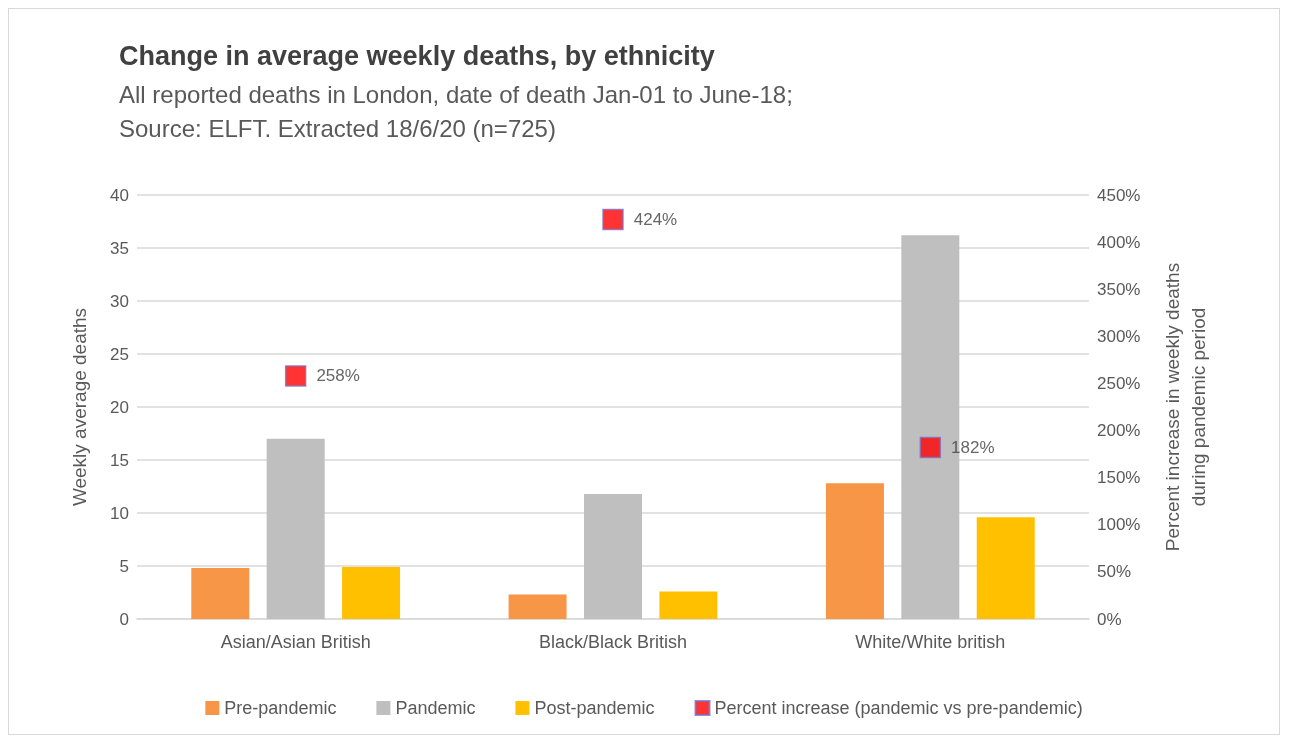 The height and width of the screenshot is (743, 1290). I want to click on y-tick-label: 15, so click(119, 460).